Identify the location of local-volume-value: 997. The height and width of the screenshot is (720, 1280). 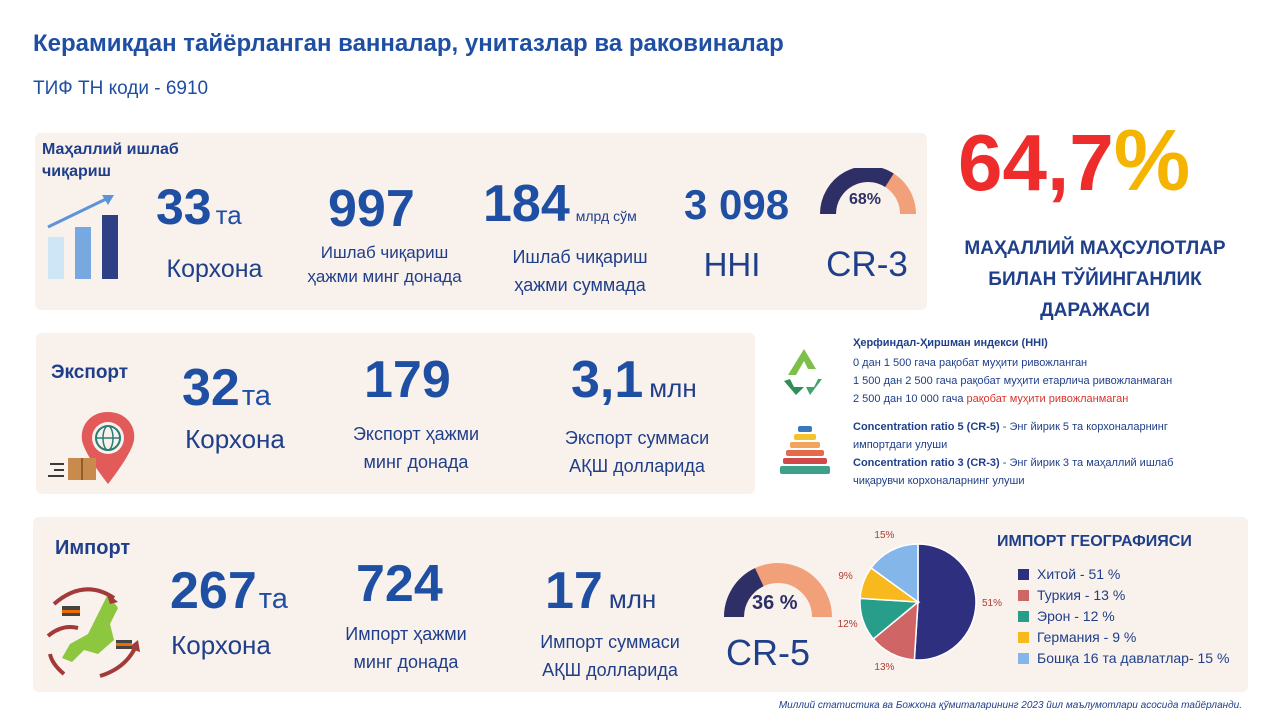
(371, 209).